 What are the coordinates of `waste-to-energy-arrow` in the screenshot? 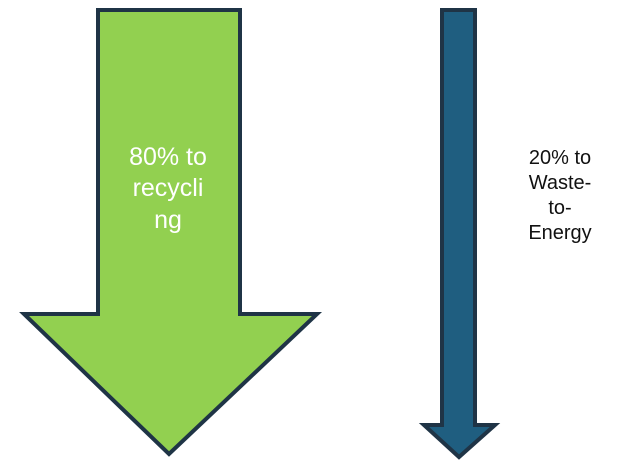 It's located at (459, 234).